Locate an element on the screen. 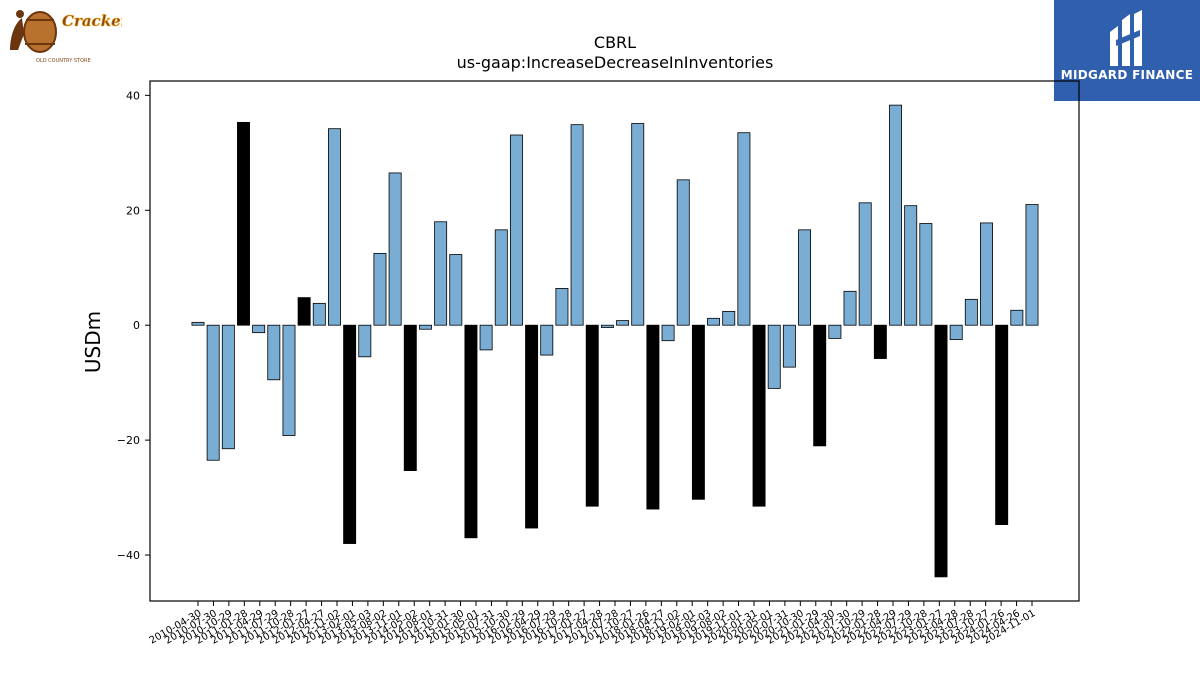  y-axis: −40 −20 0 20 40 is located at coordinates (133, 325).